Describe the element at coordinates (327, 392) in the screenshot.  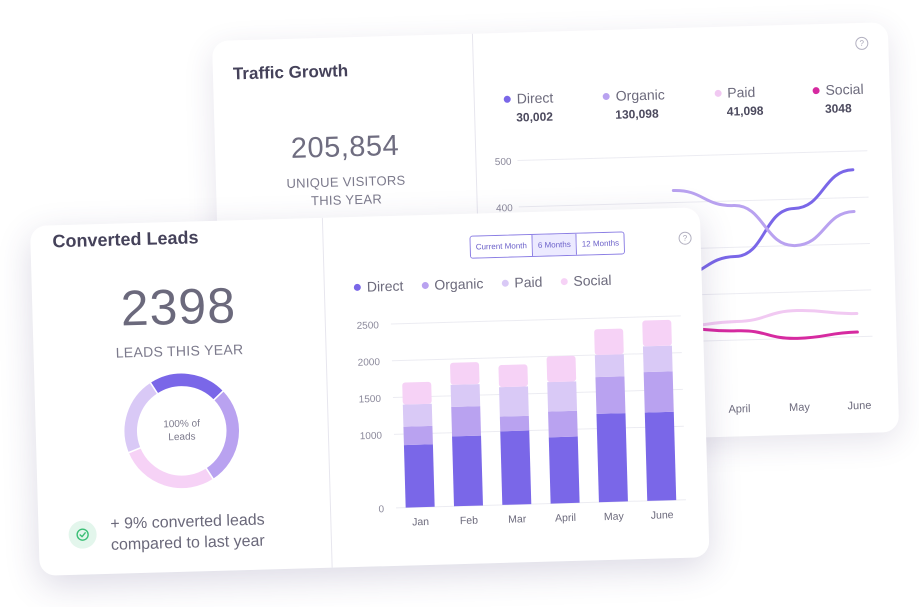
I see `card-divider` at that location.